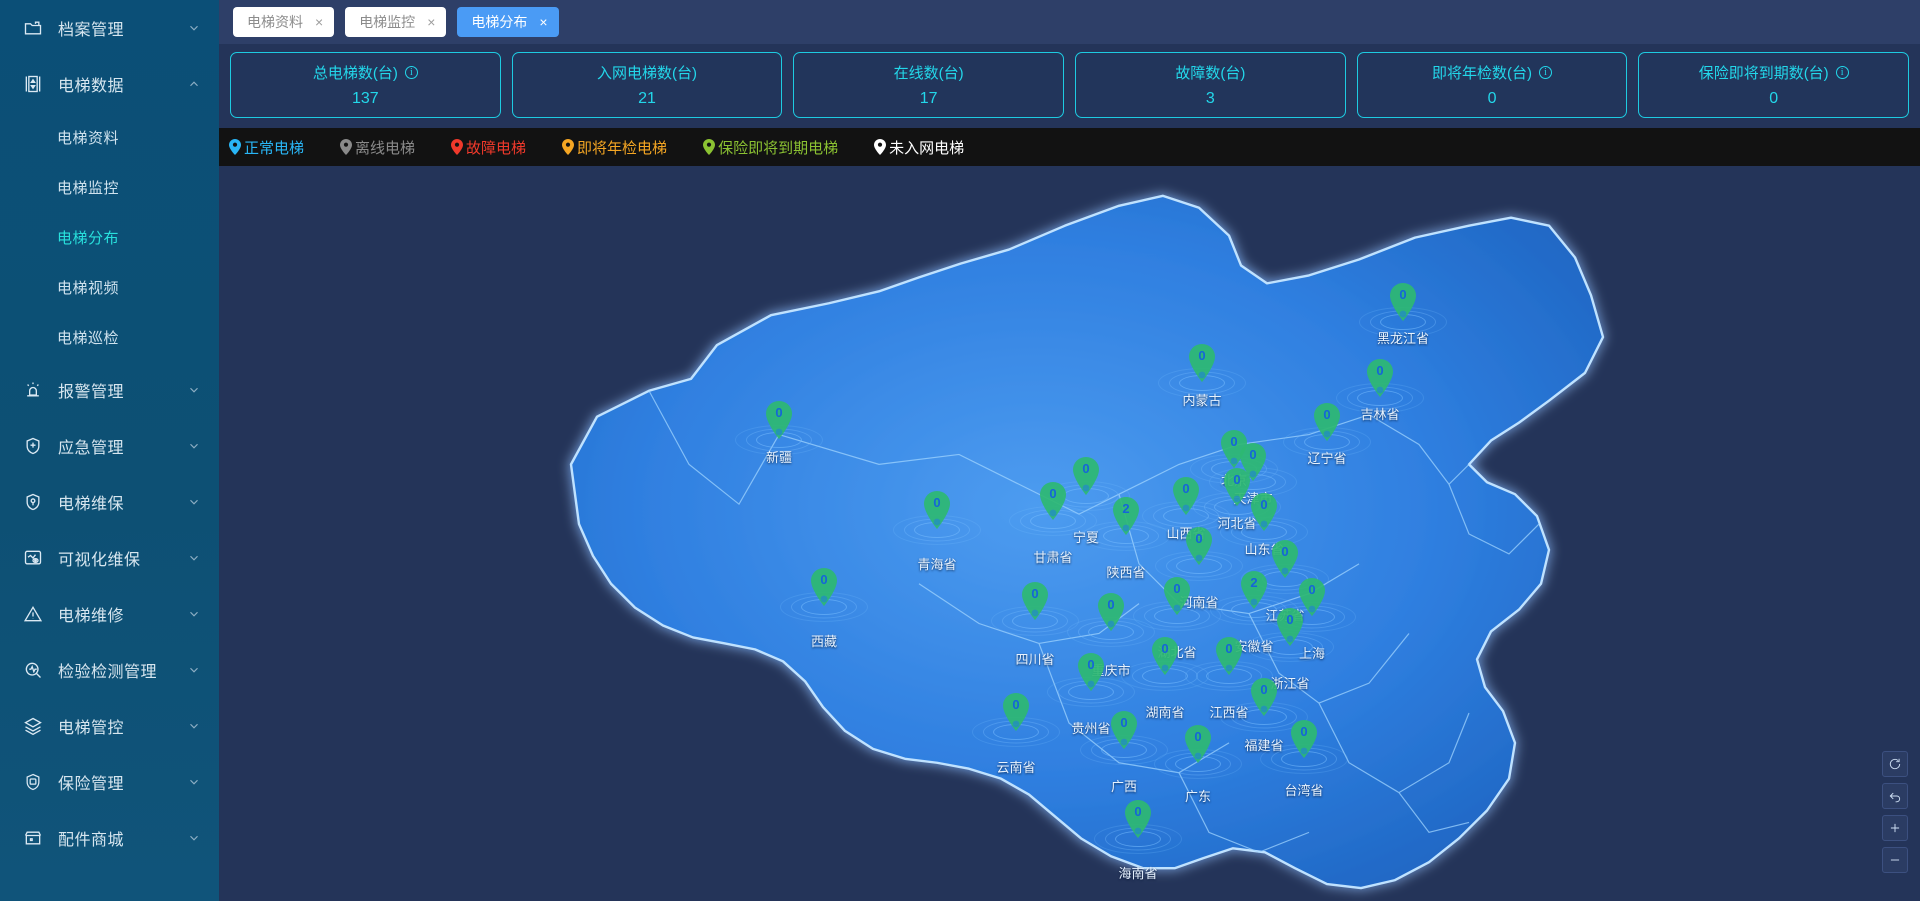 The width and height of the screenshot is (1920, 901). I want to click on legend-item-fault: 故障电梯, so click(488, 147).